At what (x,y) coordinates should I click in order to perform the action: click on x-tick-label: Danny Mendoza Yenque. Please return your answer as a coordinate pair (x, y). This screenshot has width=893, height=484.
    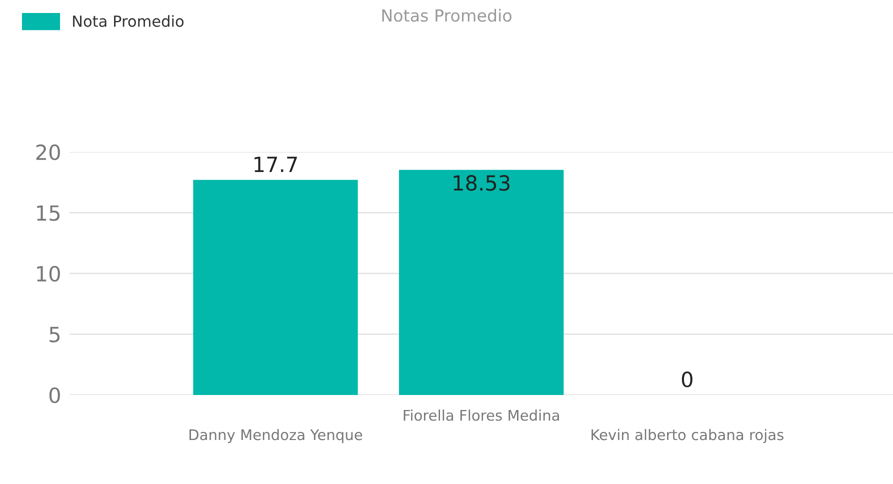
    Looking at the image, I should click on (276, 436).